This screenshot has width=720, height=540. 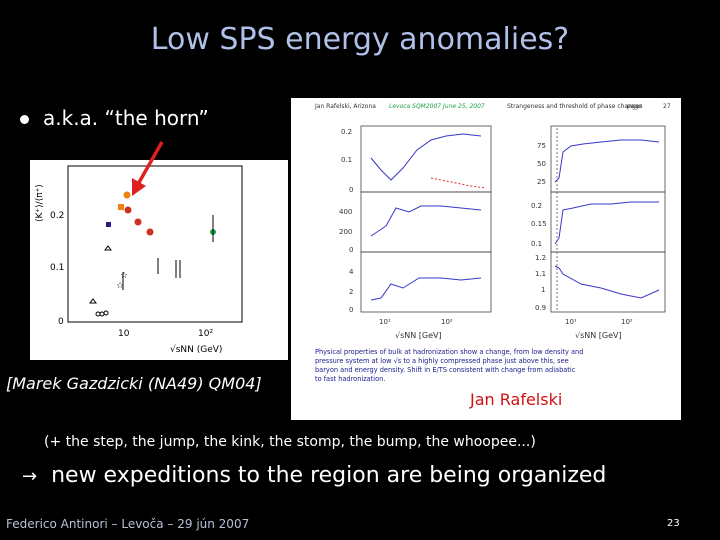 I want to click on y-tick-label: 75, so click(x=541, y=146).